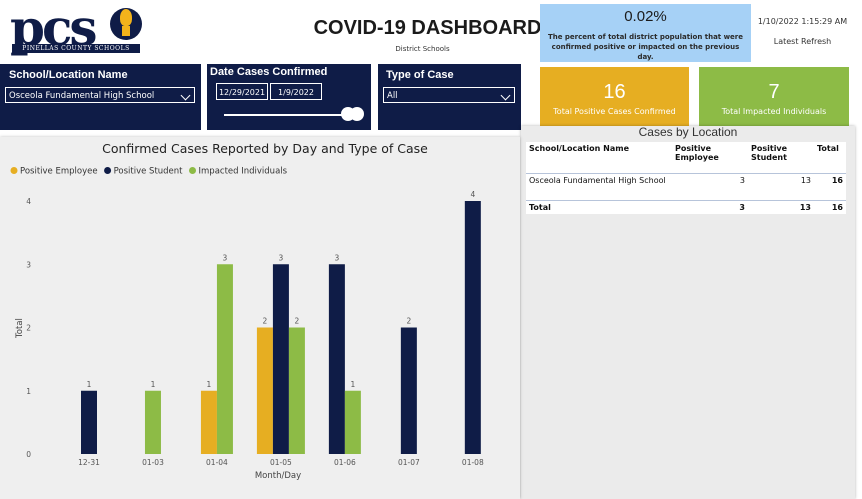 Image resolution: width=862 pixels, height=499 pixels. What do you see at coordinates (781, 158) in the screenshot?
I see `column-header: Positive Student` at bounding box center [781, 158].